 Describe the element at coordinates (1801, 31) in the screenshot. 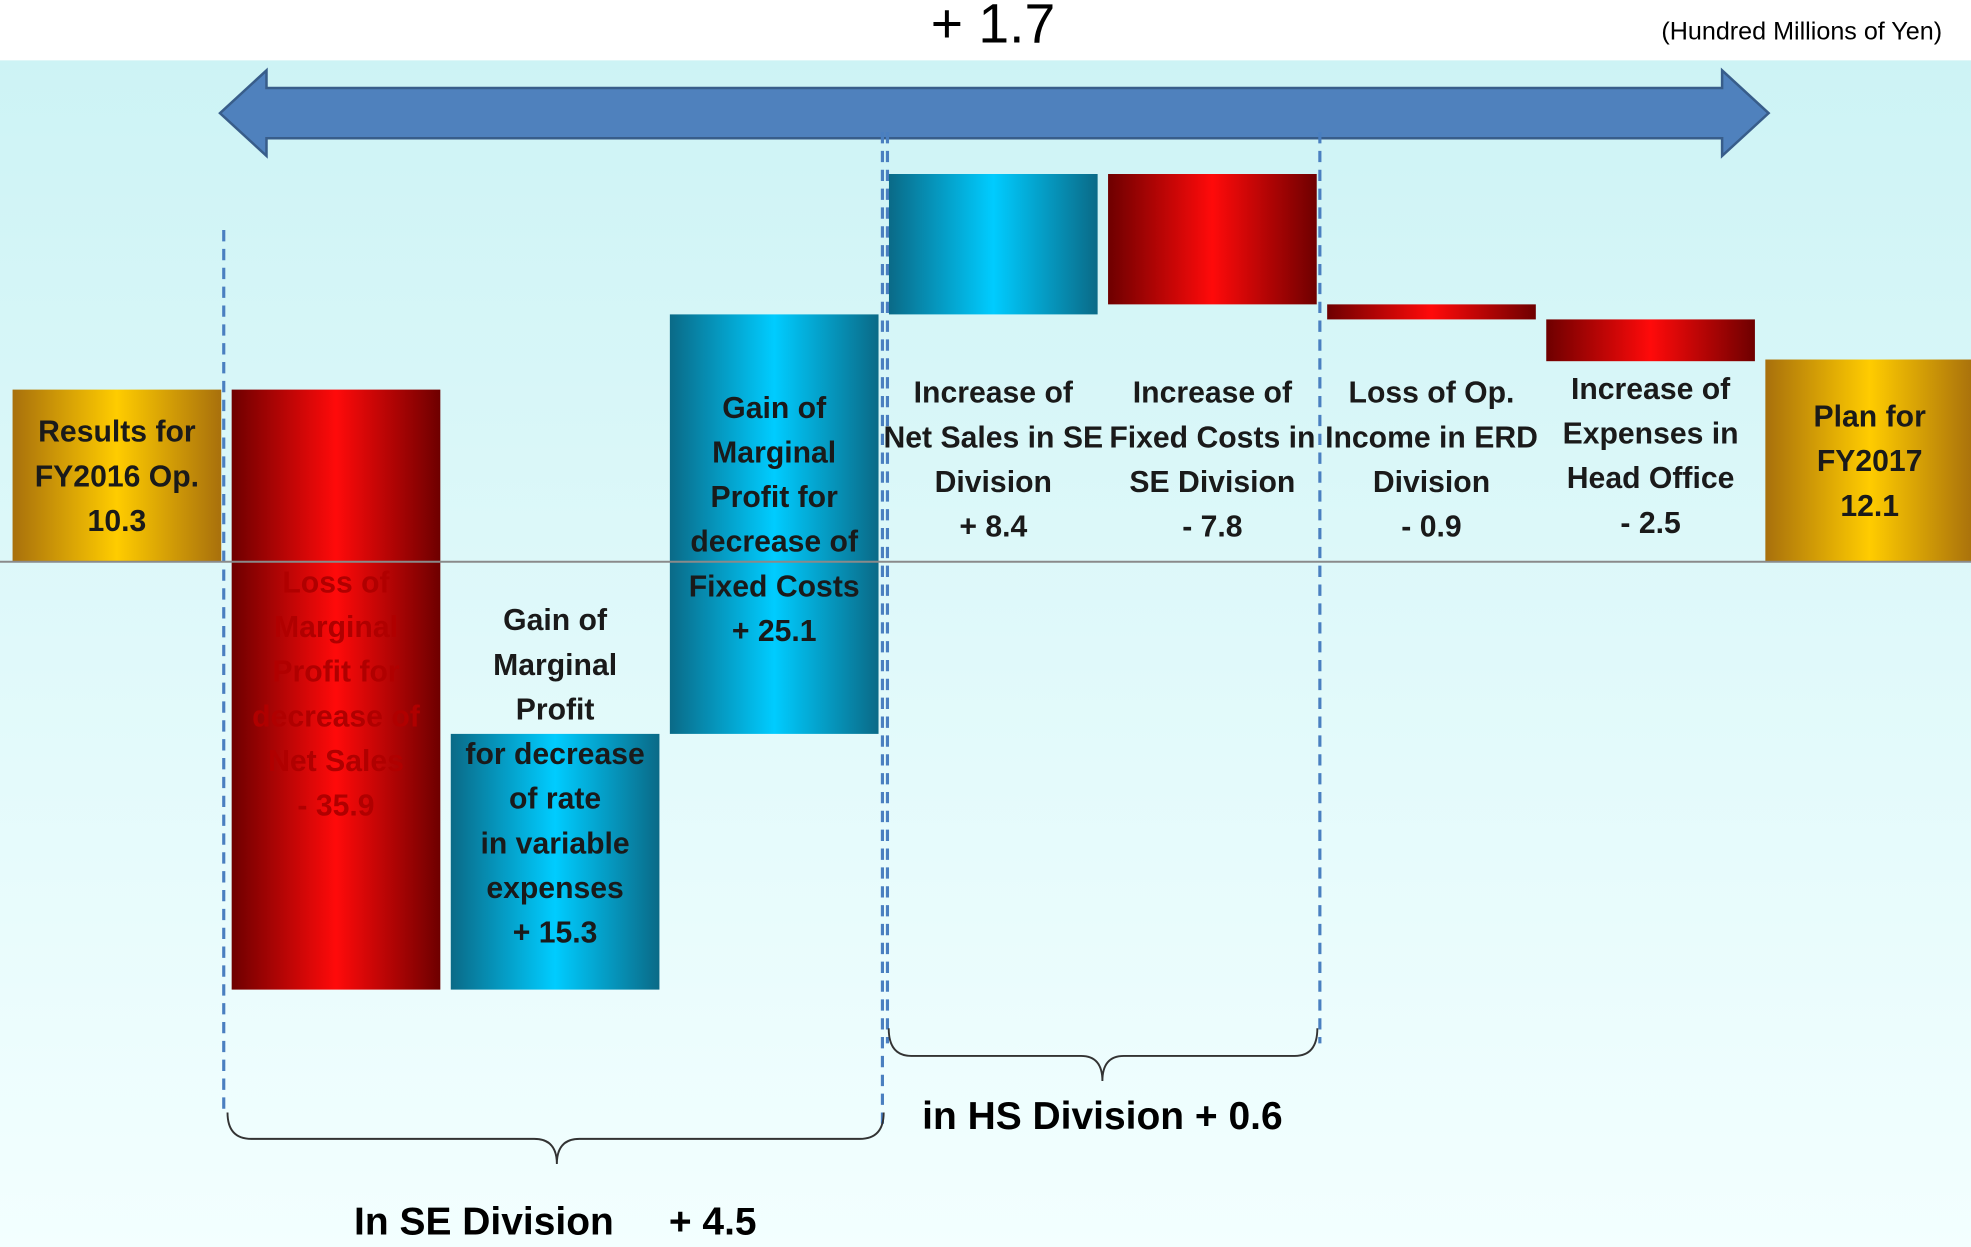

I see `unit-note: (Hundred Millions of Yen)` at that location.